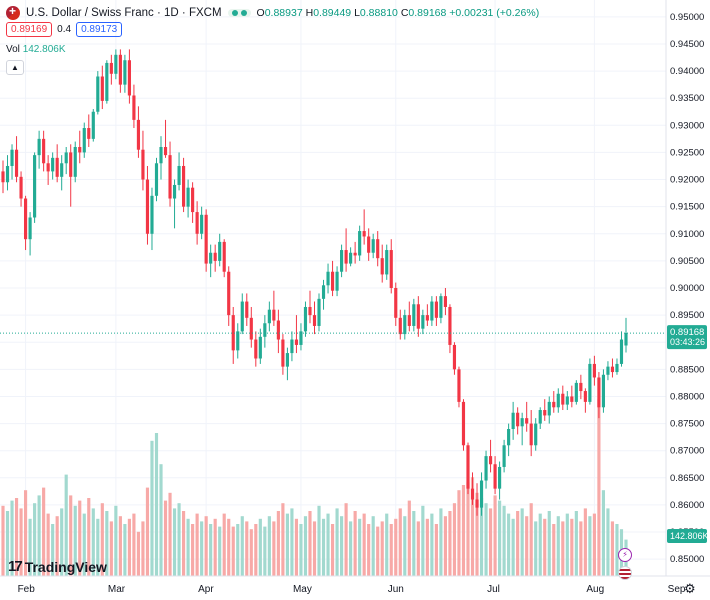 Image resolution: width=710 pixels, height=600 pixels. Describe the element at coordinates (687, 559) in the screenshot. I see `price-tick-label: 0.85000` at that location.